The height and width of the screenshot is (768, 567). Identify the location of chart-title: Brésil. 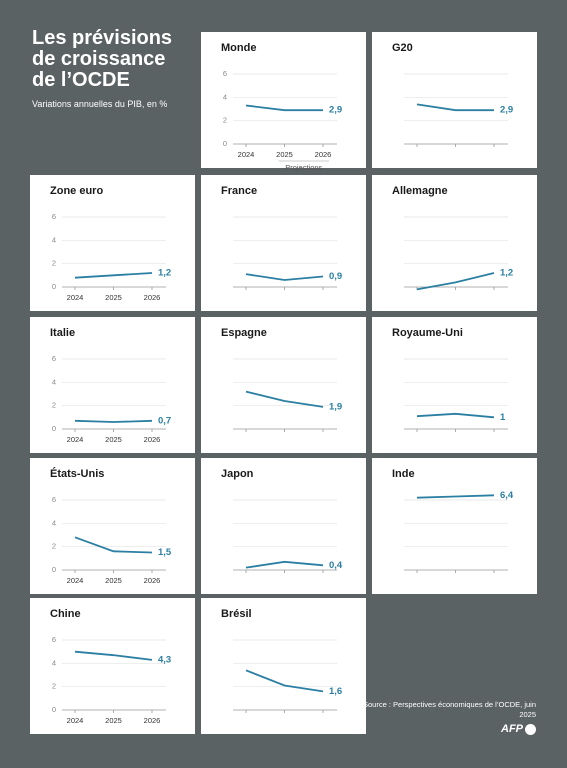
(236, 614).